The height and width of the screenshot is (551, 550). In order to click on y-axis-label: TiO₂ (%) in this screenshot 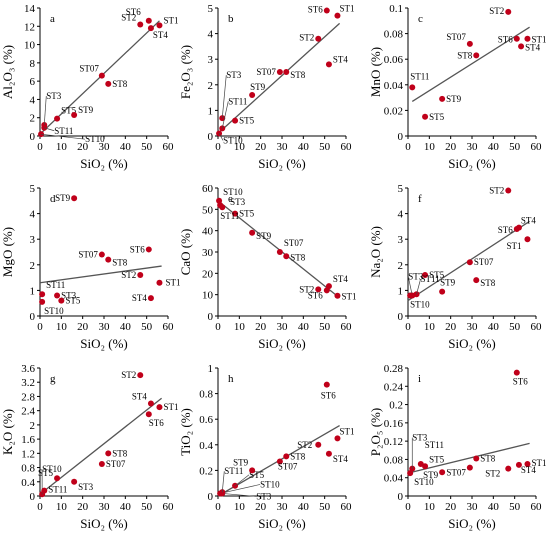, I will do `click(185, 432)`.